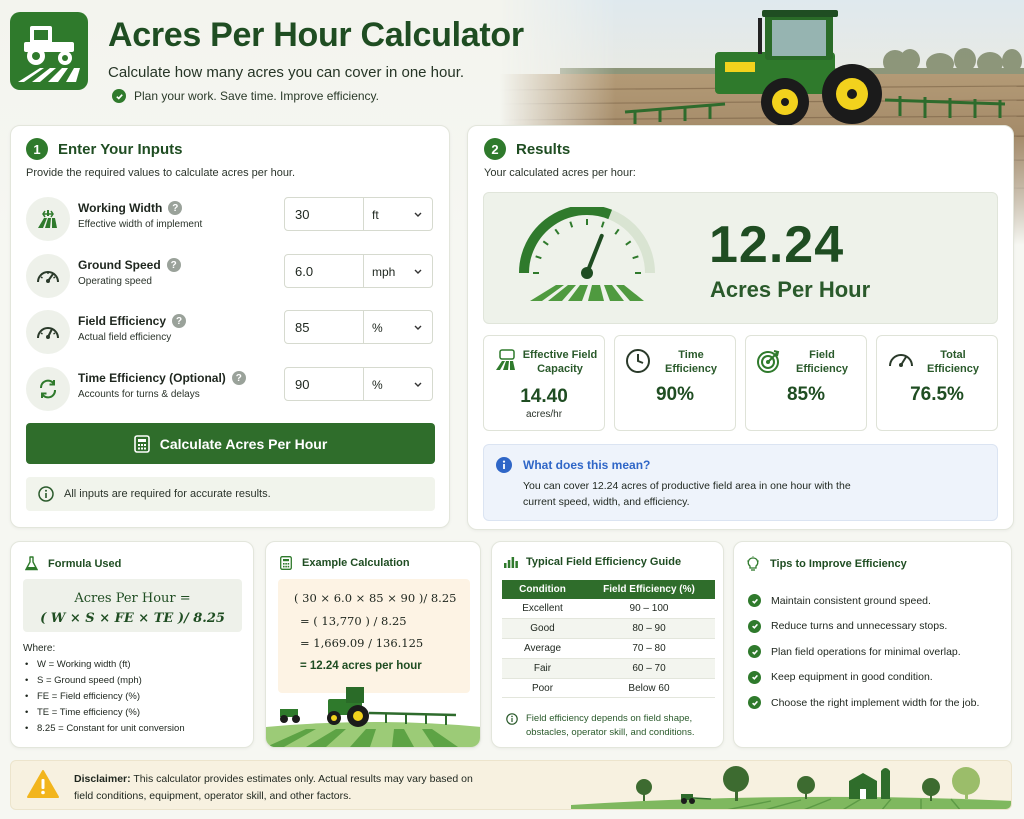 The width and height of the screenshot is (1024, 819). Describe the element at coordinates (152, 378) in the screenshot. I see `time-efficiency-label-text: Time Efficiency (Optional)` at that location.